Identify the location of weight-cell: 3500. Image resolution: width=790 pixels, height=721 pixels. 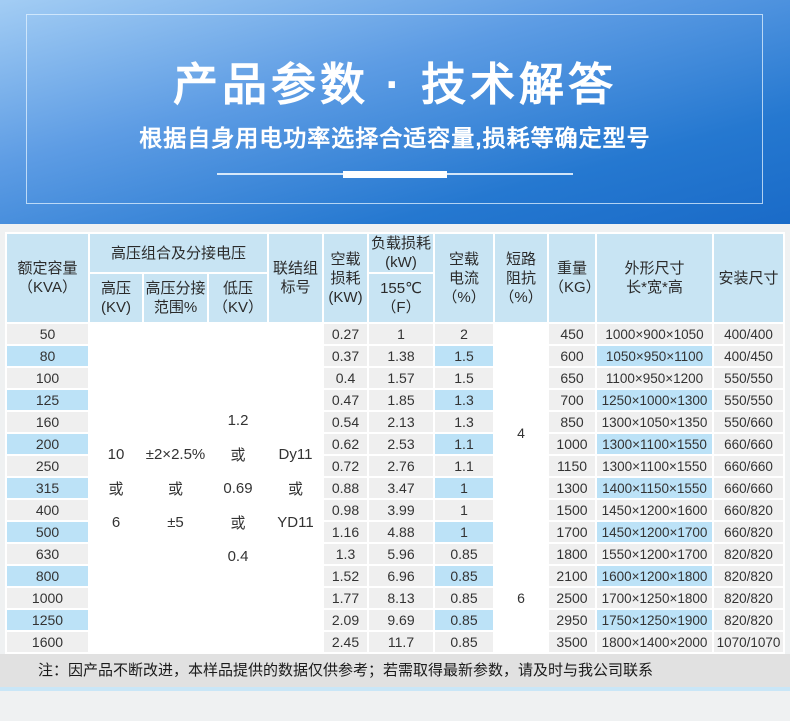
(572, 642).